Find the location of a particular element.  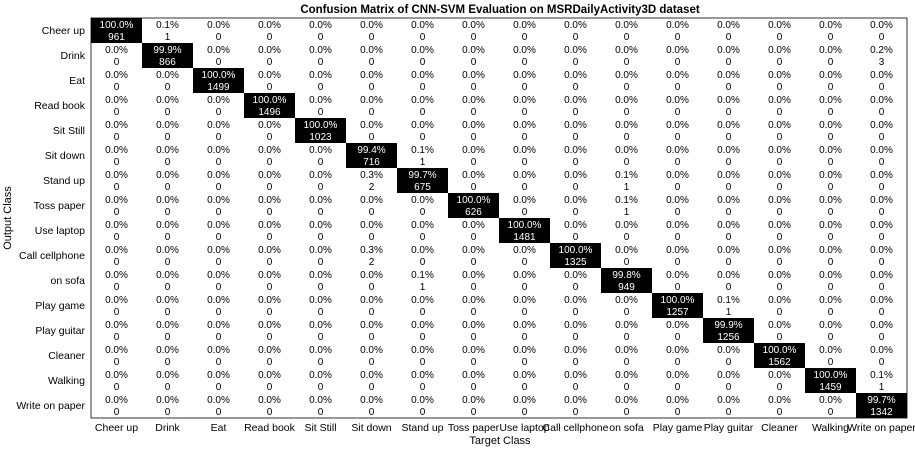

matrix-cell: 0.1%1 is located at coordinates (881, 381).